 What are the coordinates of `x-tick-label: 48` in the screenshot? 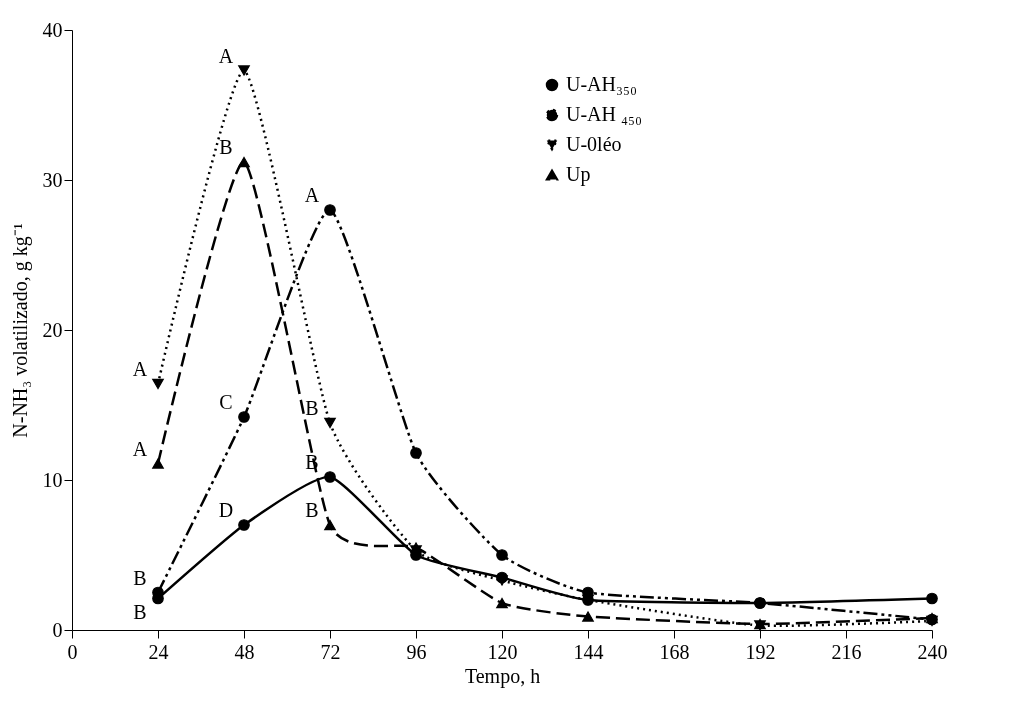 It's located at (244, 651).